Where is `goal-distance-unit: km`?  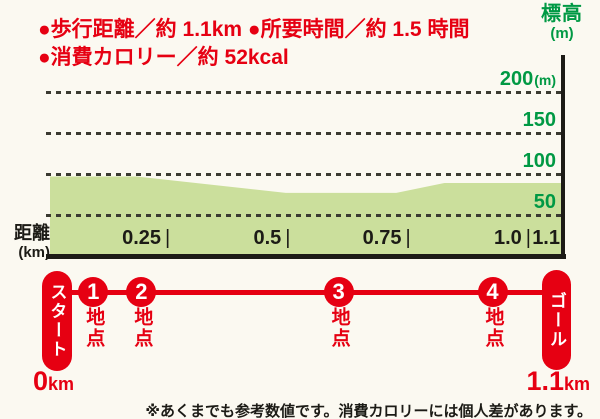
goal-distance-unit: km is located at coordinates (576, 384).